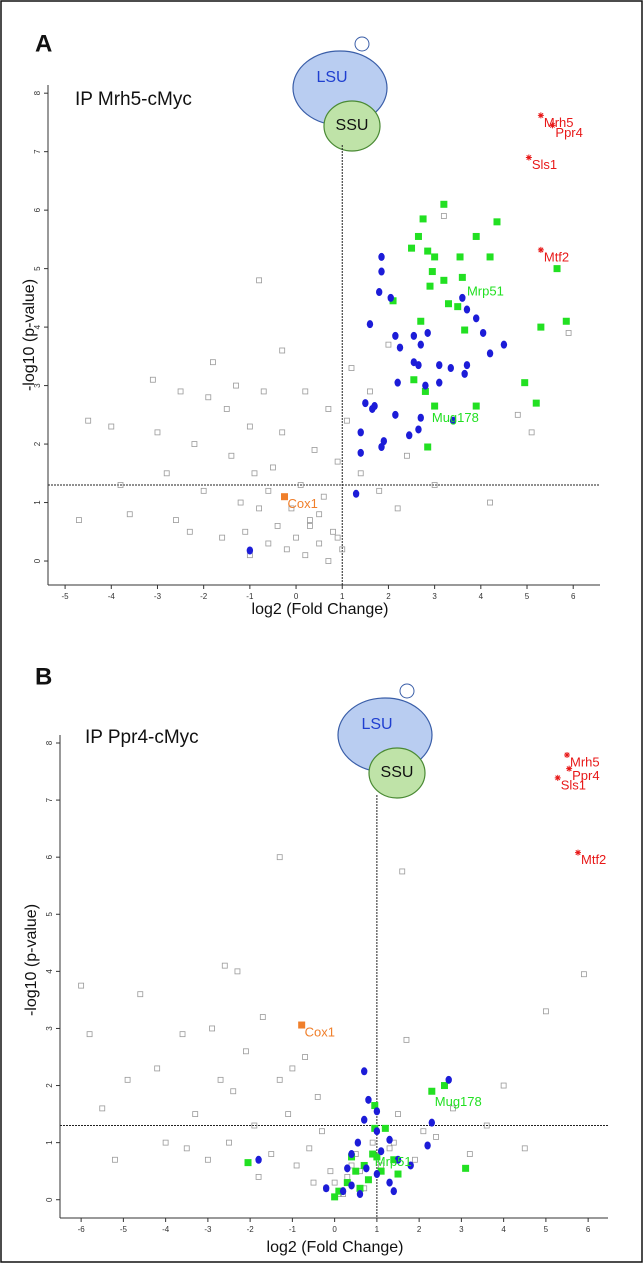 The height and width of the screenshot is (1263, 643). What do you see at coordinates (142, 737) in the screenshot?
I see `panel-title: IP Ppr4-cMyc` at bounding box center [142, 737].